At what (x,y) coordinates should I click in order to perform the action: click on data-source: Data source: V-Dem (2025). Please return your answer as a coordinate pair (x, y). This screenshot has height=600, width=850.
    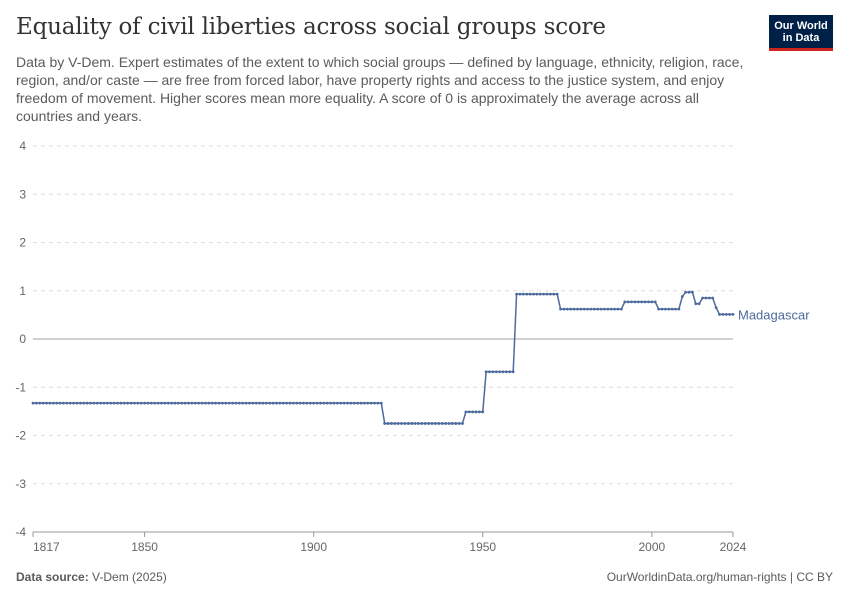
    Looking at the image, I should click on (91, 577).